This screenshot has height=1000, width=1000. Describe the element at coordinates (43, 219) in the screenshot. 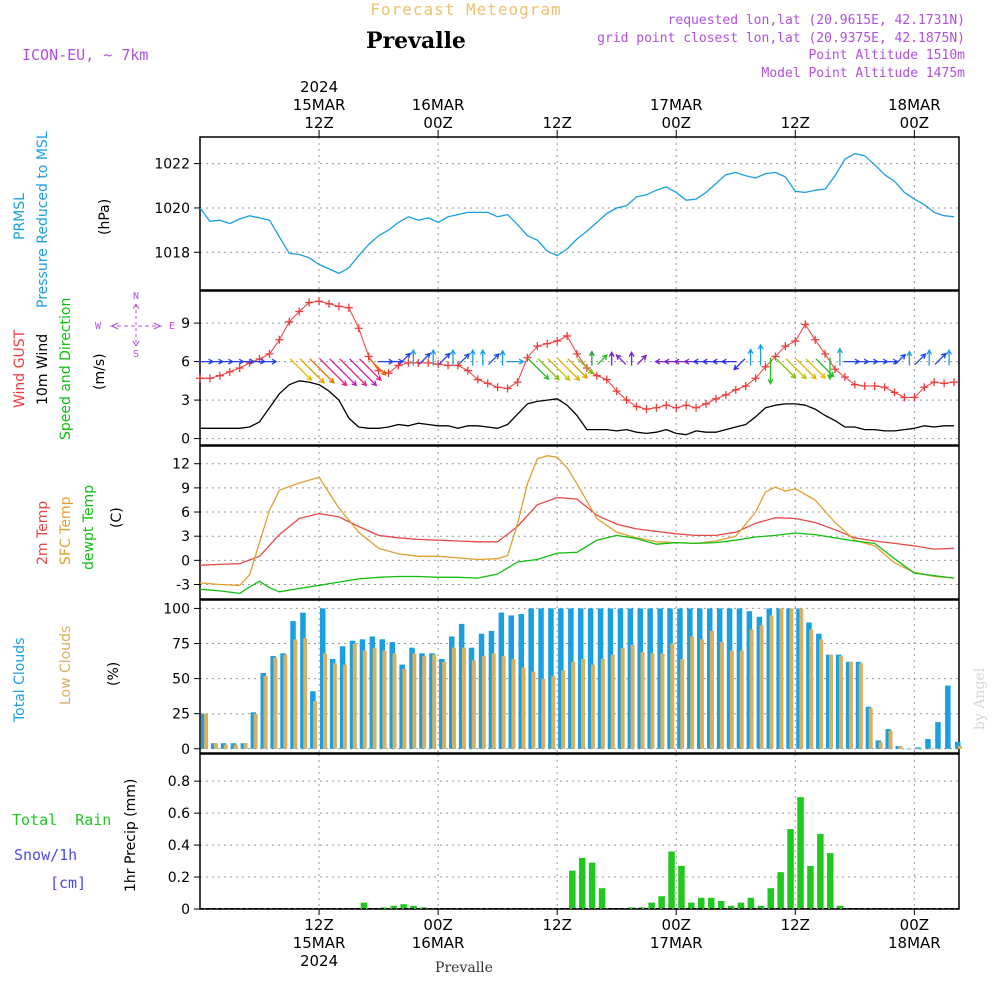

I see `pressure-label-msl: Pressure Reduced to MSL` at that location.